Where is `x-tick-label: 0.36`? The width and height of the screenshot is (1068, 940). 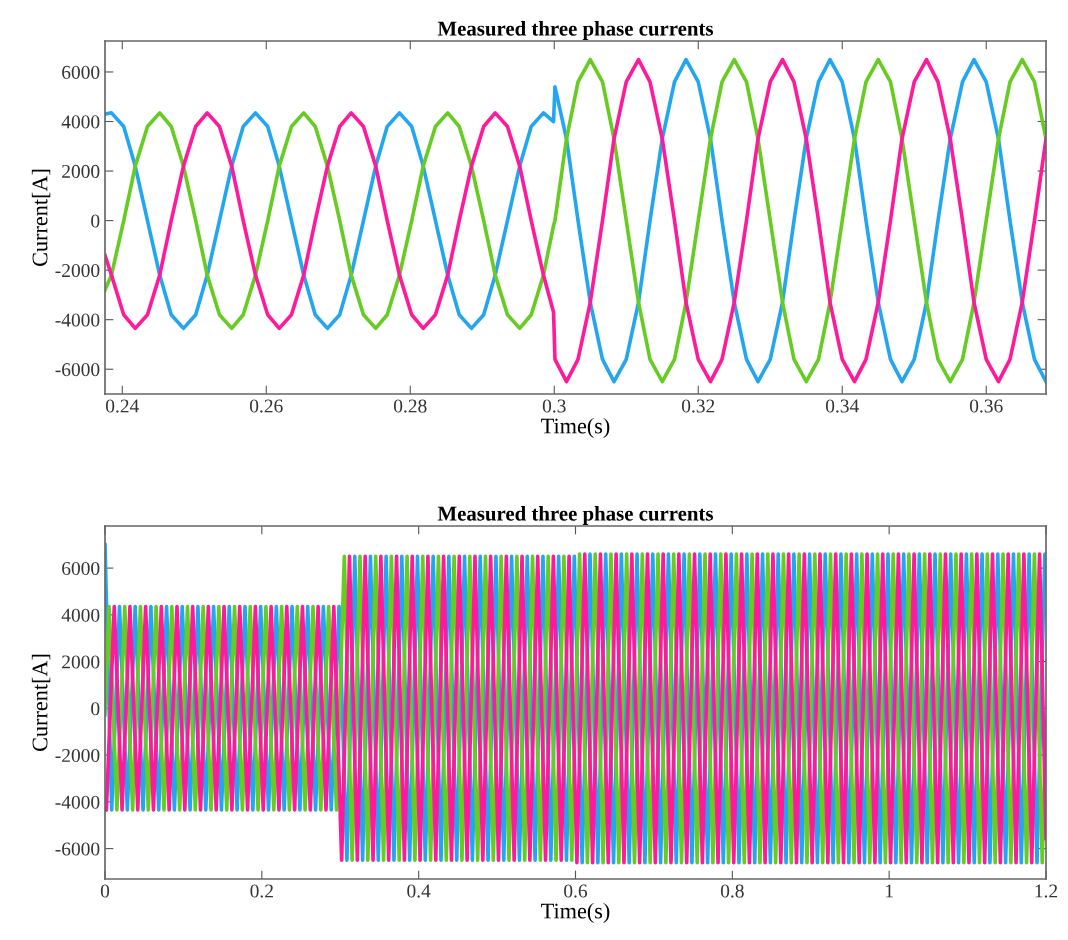
x-tick-label: 0.36 is located at coordinates (986, 406).